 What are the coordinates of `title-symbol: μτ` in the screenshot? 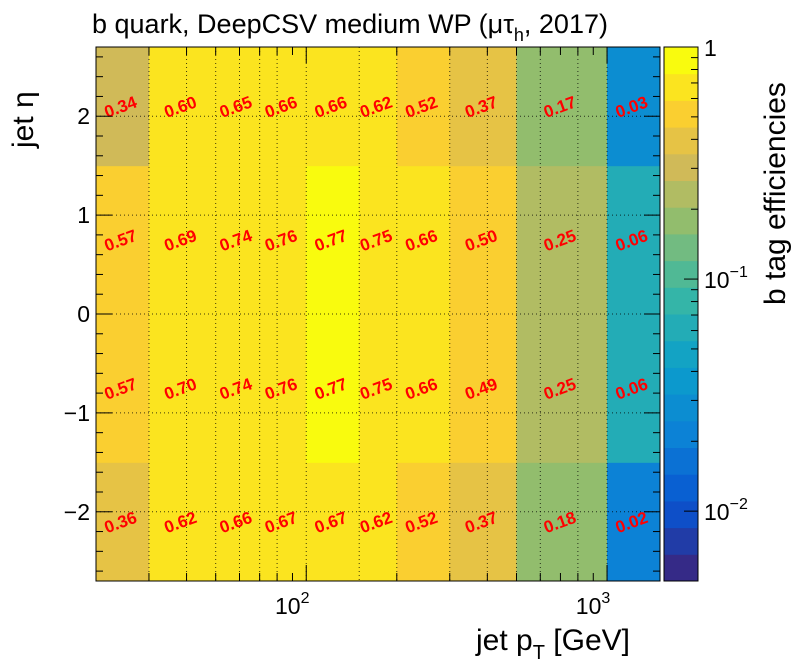 It's located at (501, 24).